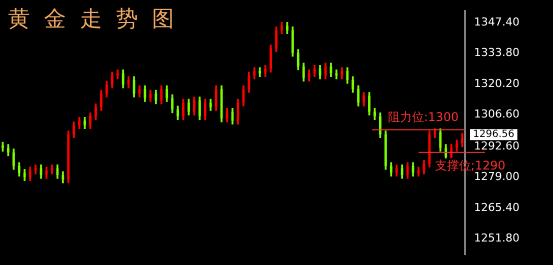 The width and height of the screenshot is (553, 265). What do you see at coordinates (497, 145) in the screenshot?
I see `y-tick-label: 1292.60` at bounding box center [497, 145].